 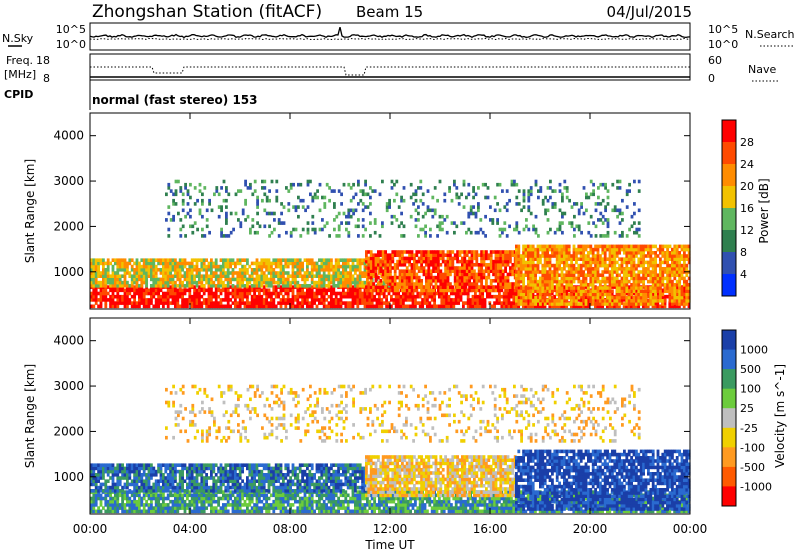 I want to click on nsky-line, so click(x=390, y=32).